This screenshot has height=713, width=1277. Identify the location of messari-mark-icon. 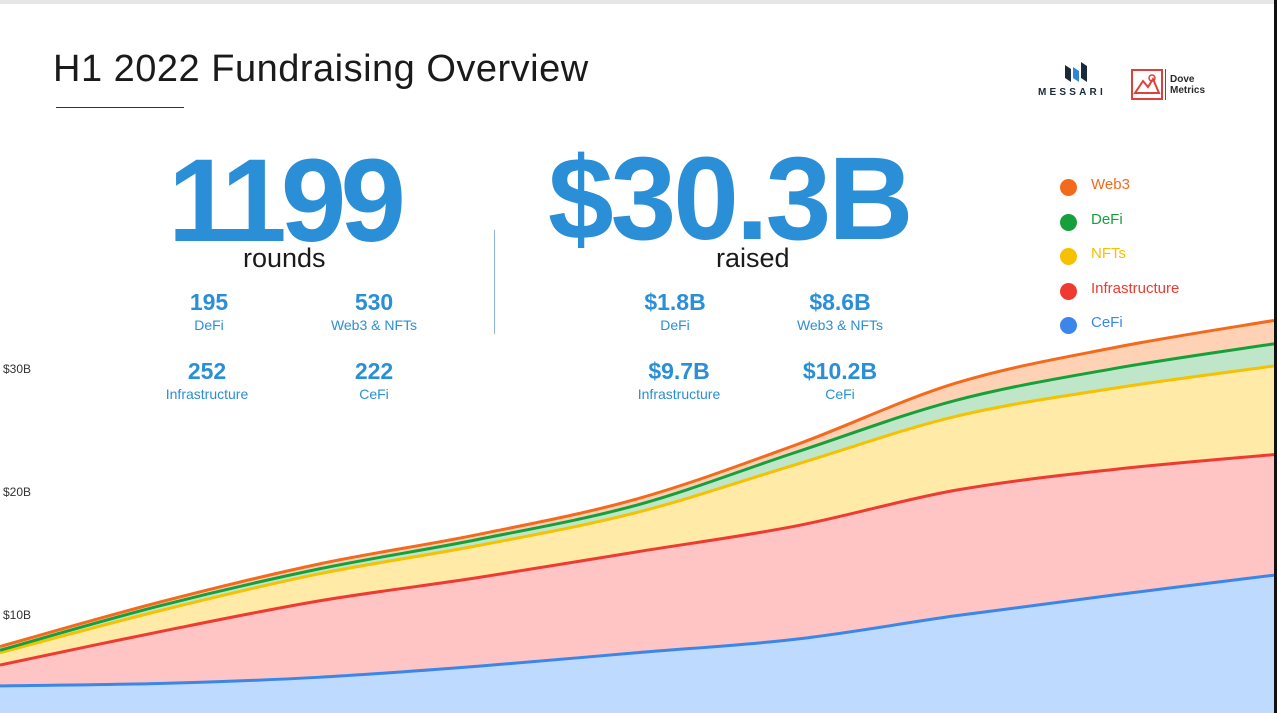
(1076, 72).